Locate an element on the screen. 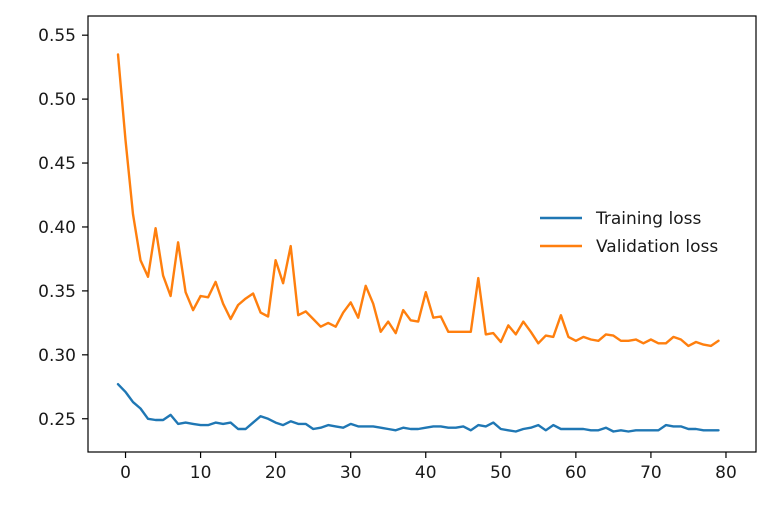 The image size is (780, 528). x-tick-label: 60 is located at coordinates (576, 473).